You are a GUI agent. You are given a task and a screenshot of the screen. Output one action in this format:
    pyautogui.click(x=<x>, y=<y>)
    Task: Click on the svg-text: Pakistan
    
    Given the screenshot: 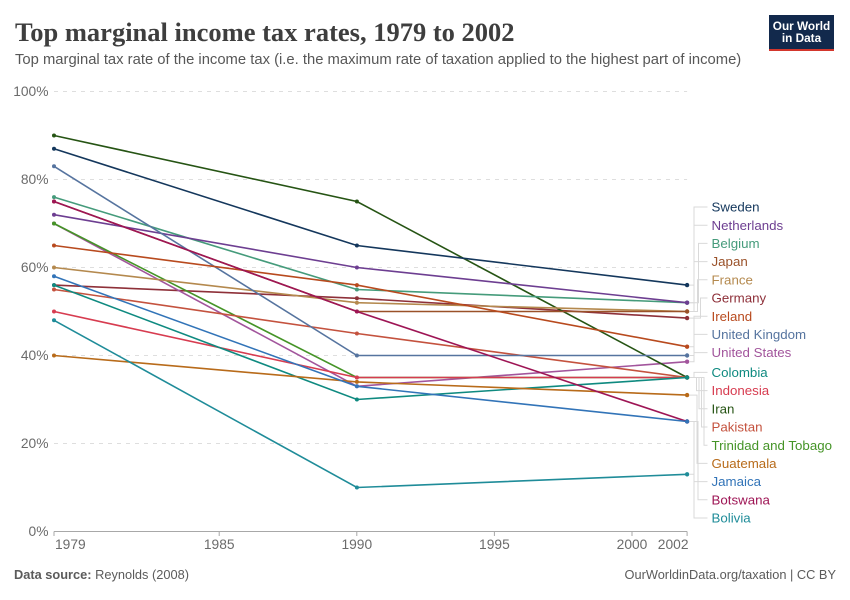 What is the action you would take?
    pyautogui.click(x=737, y=427)
    